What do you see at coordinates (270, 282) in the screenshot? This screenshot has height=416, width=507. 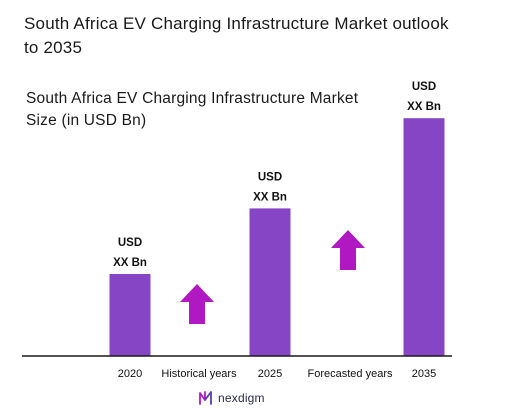 I see `bar-2025` at bounding box center [270, 282].